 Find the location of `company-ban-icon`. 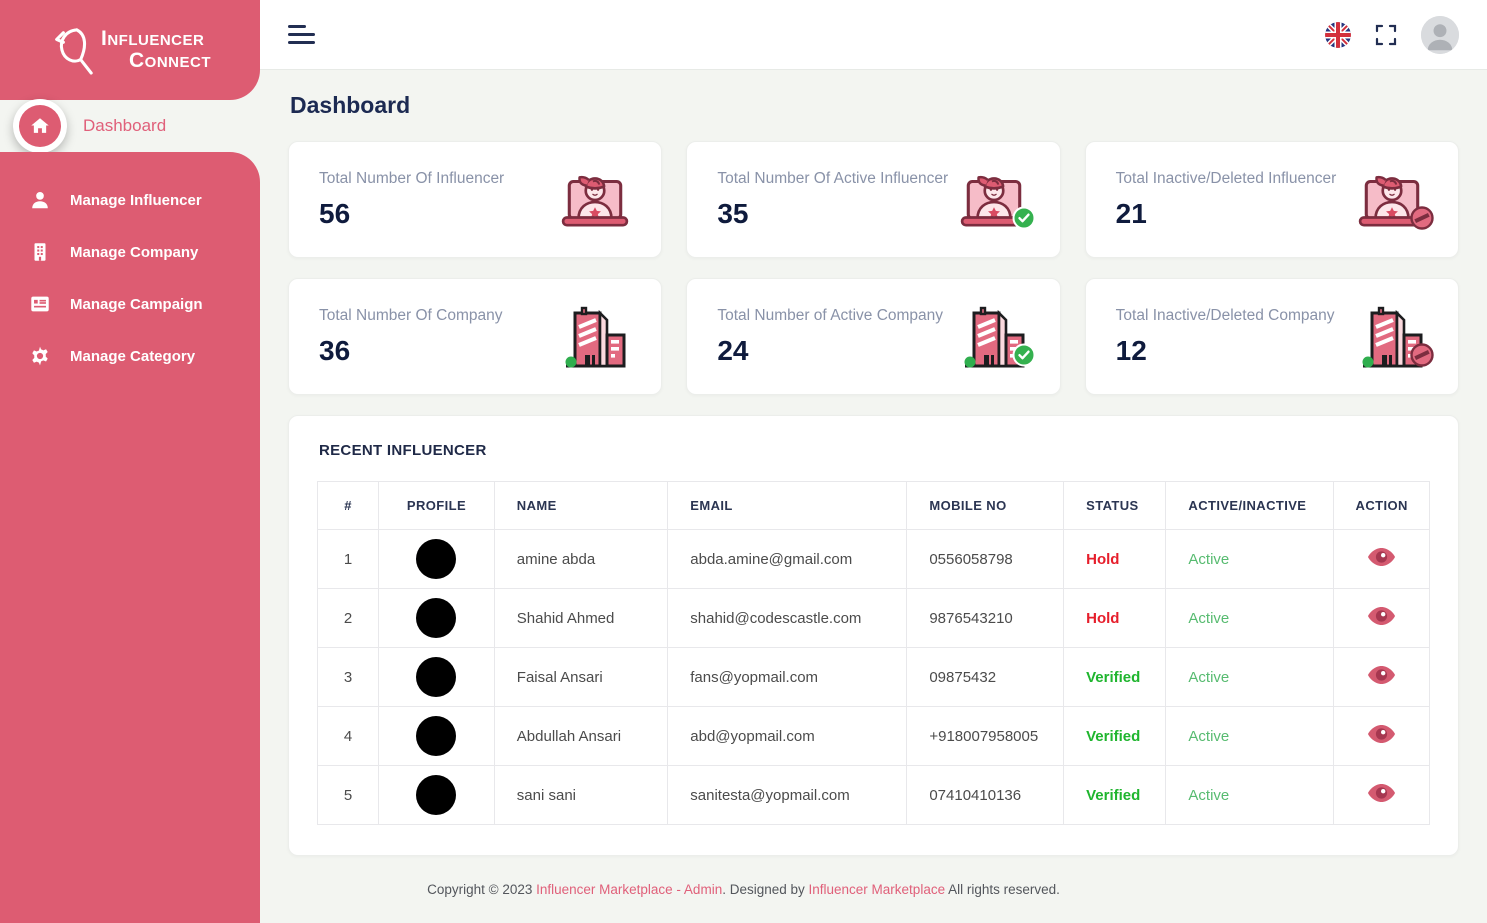

company-ban-icon is located at coordinates (1392, 337).